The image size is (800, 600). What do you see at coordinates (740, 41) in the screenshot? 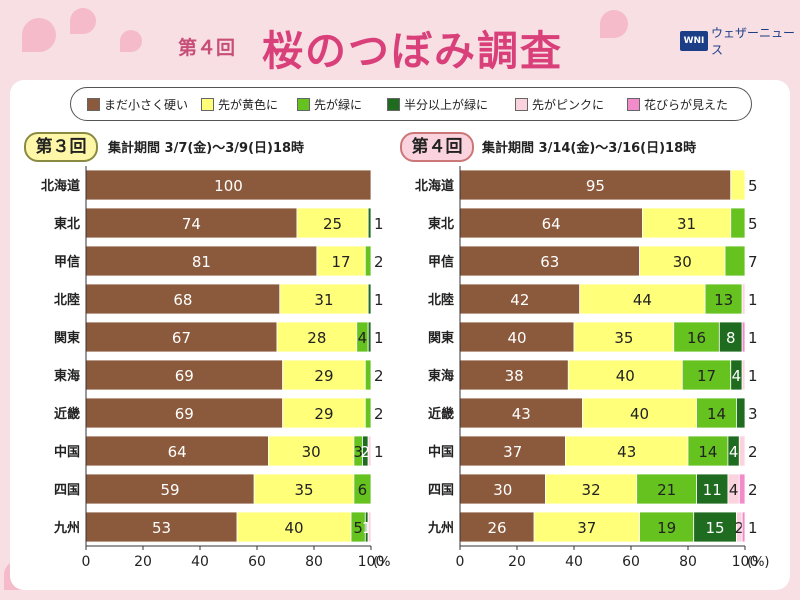
I see `brand: WNI ウェザーニュース` at bounding box center [740, 41].